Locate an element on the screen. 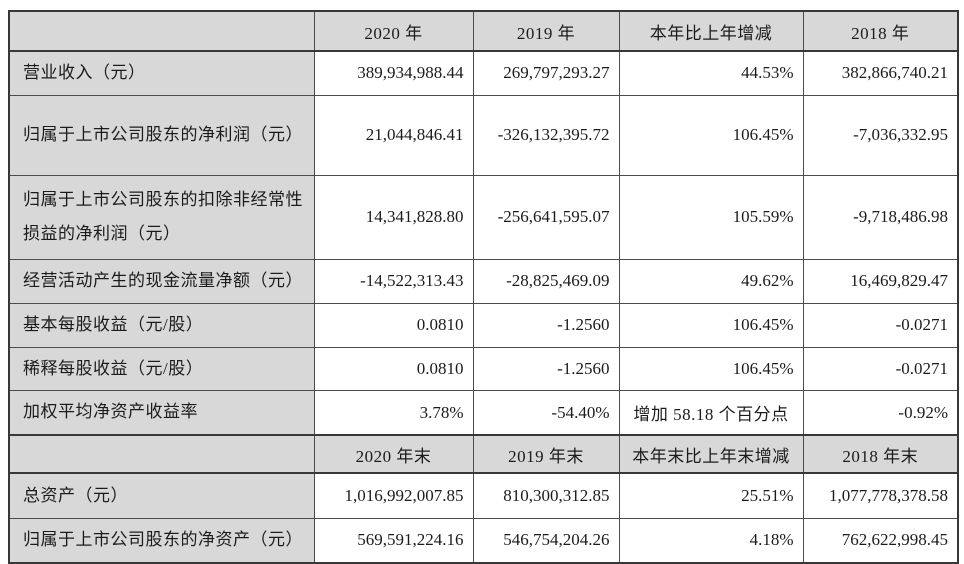  value-2018: 382,866,740.21 is located at coordinates (880, 73).